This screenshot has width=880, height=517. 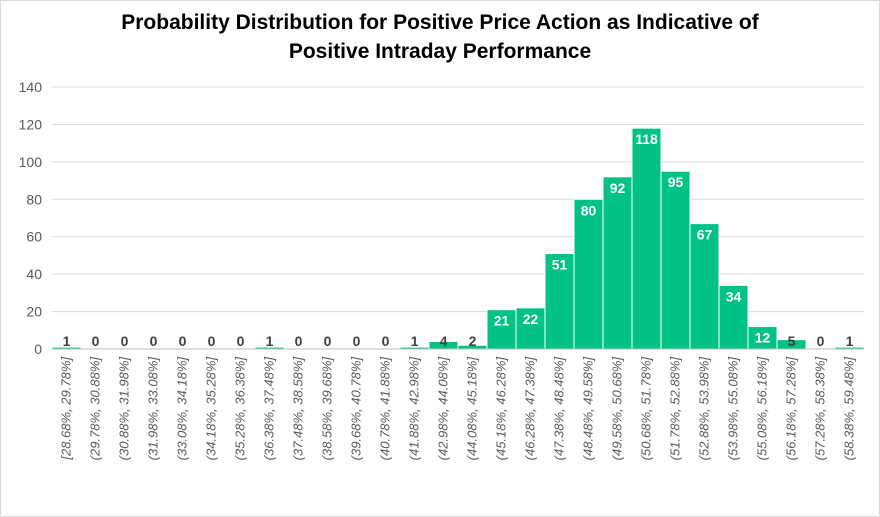 I want to click on data-label: 67, so click(x=705, y=235).